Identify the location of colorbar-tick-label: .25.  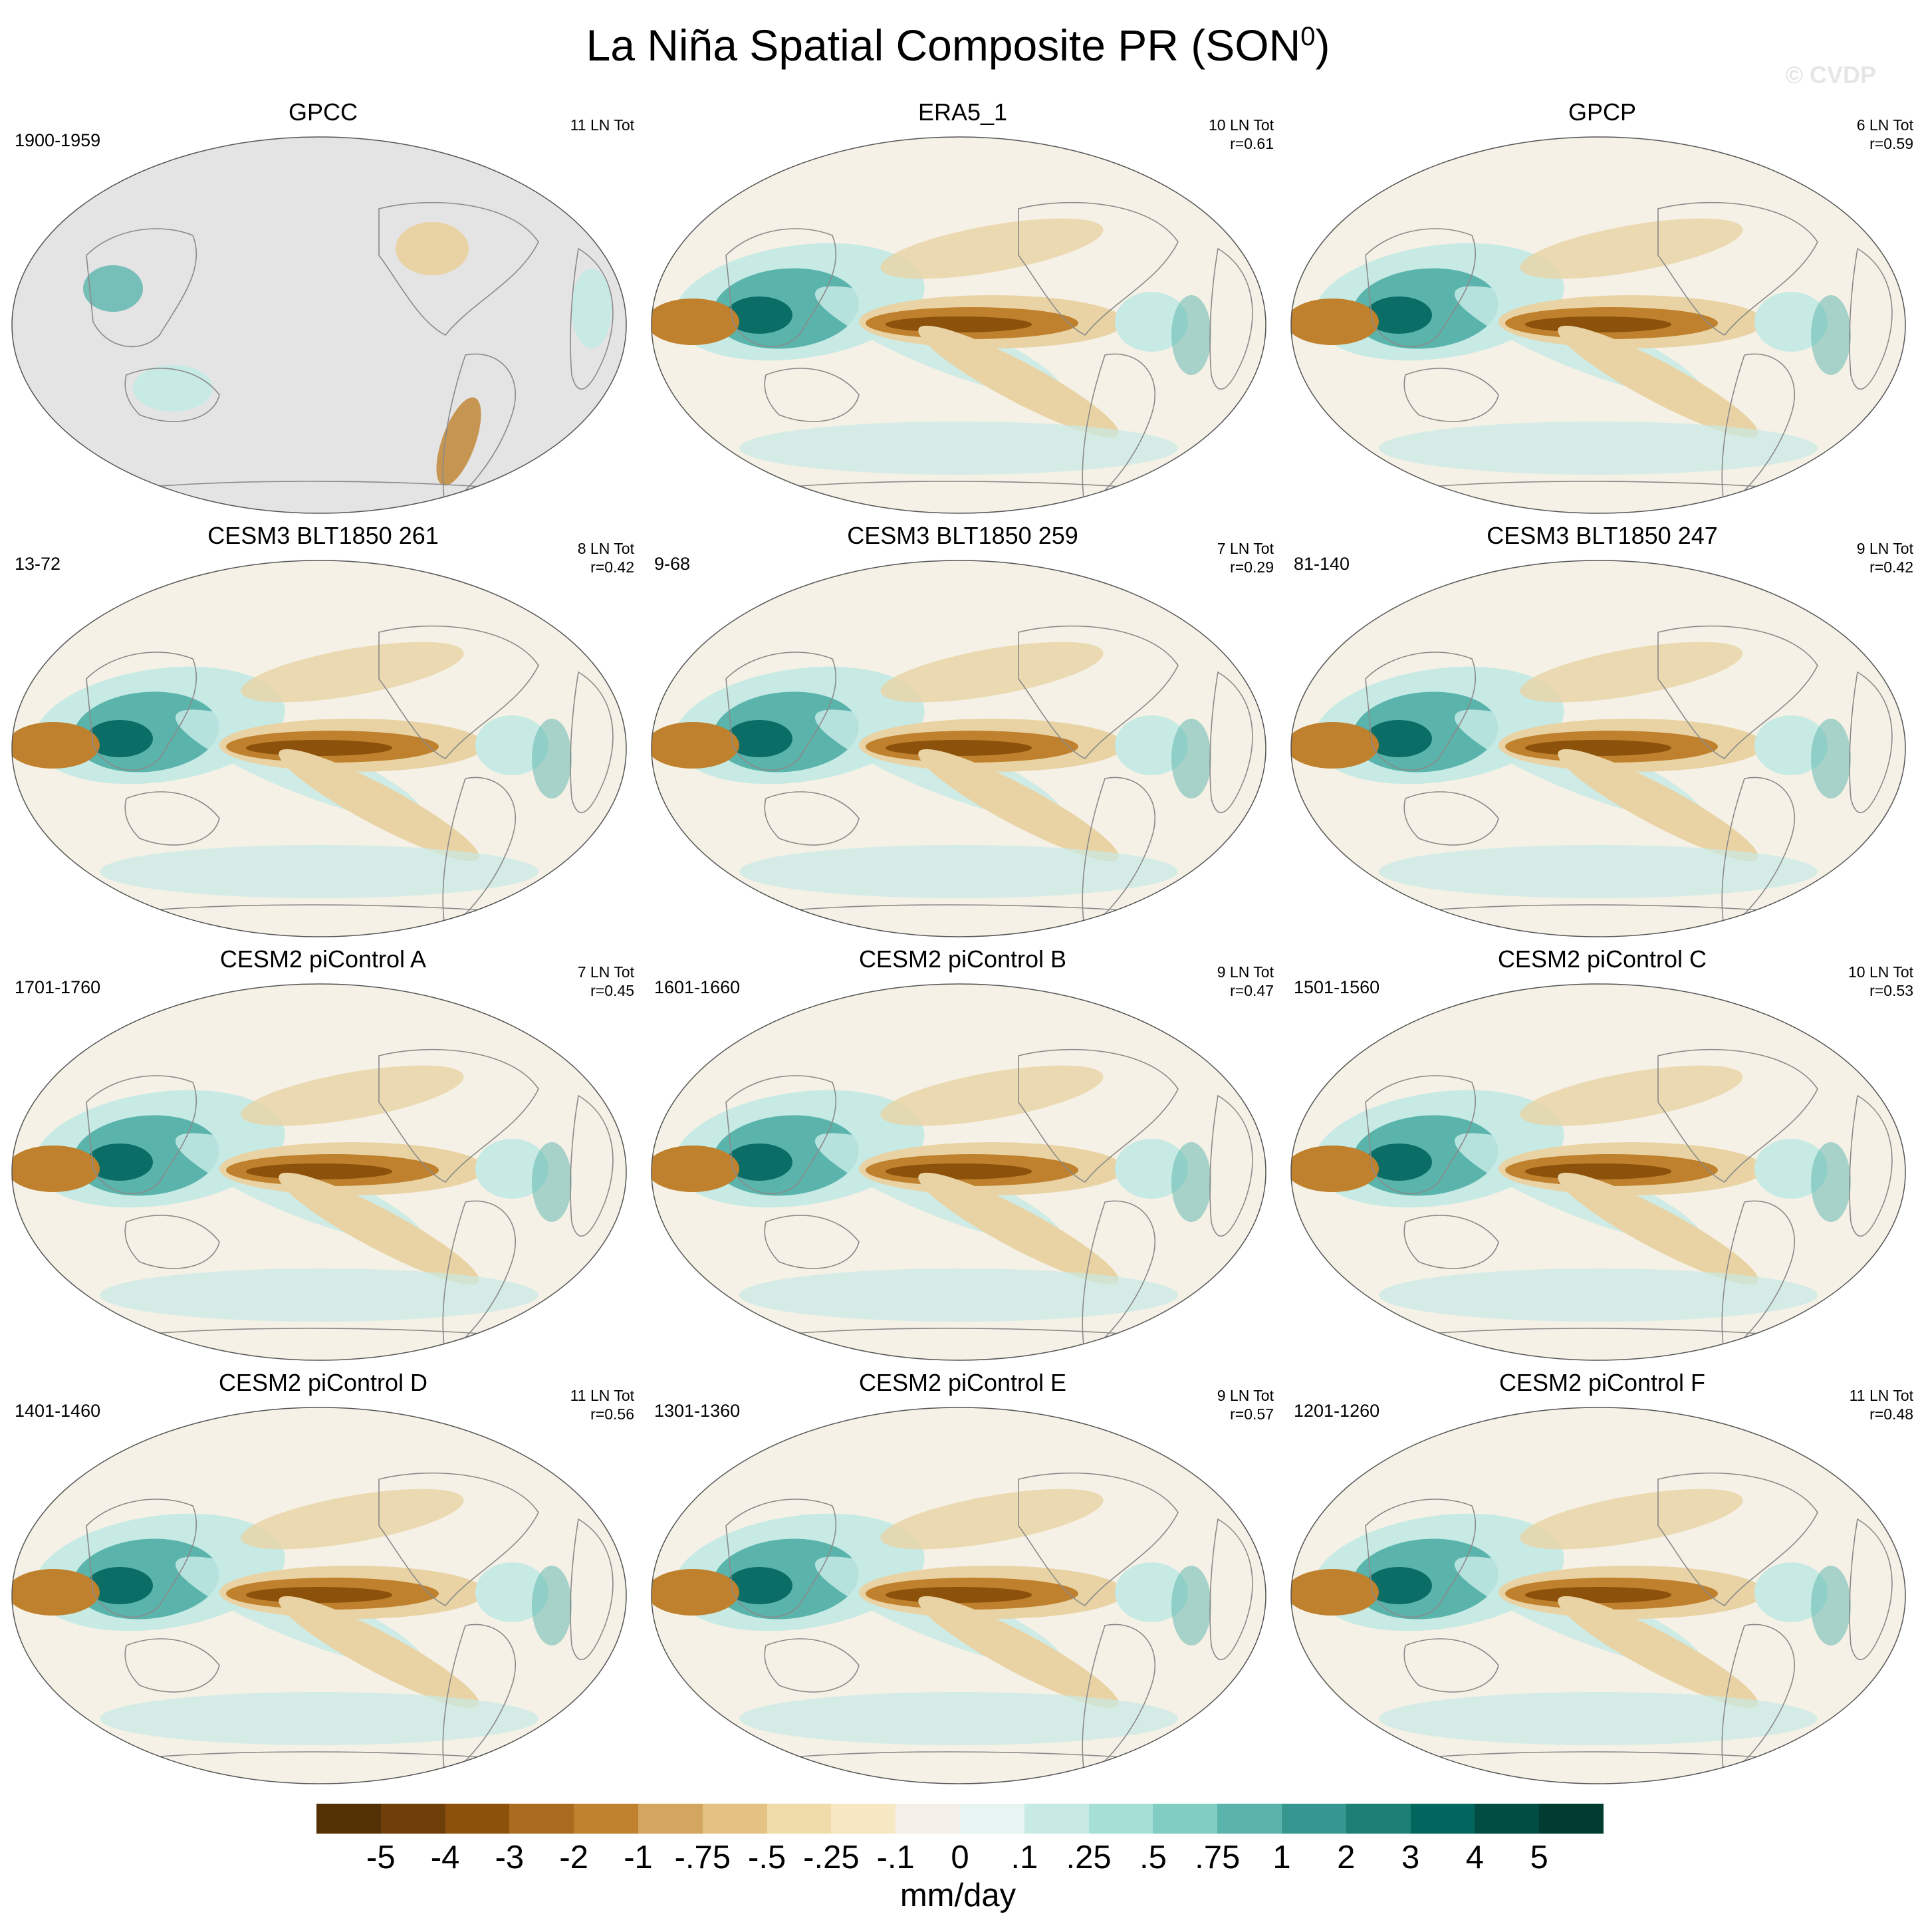
(1089, 1857).